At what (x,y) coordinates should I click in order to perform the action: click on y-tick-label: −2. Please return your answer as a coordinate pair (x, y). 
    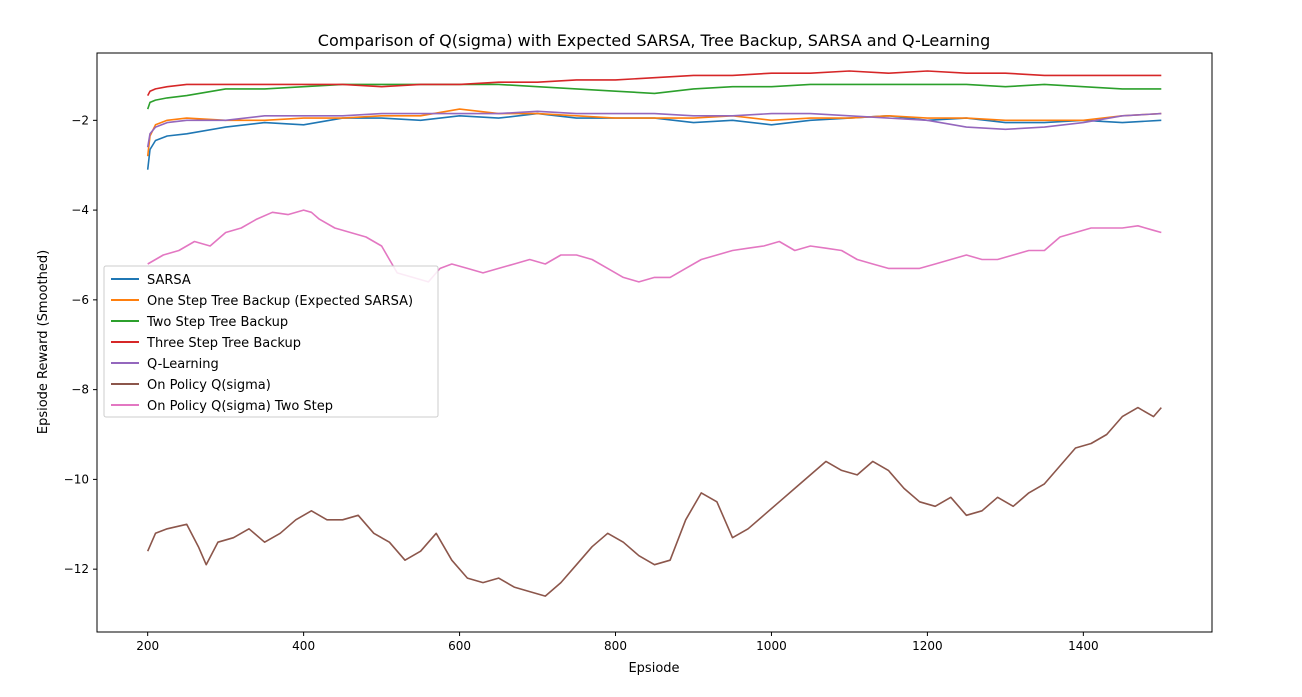
    Looking at the image, I should click on (80, 120).